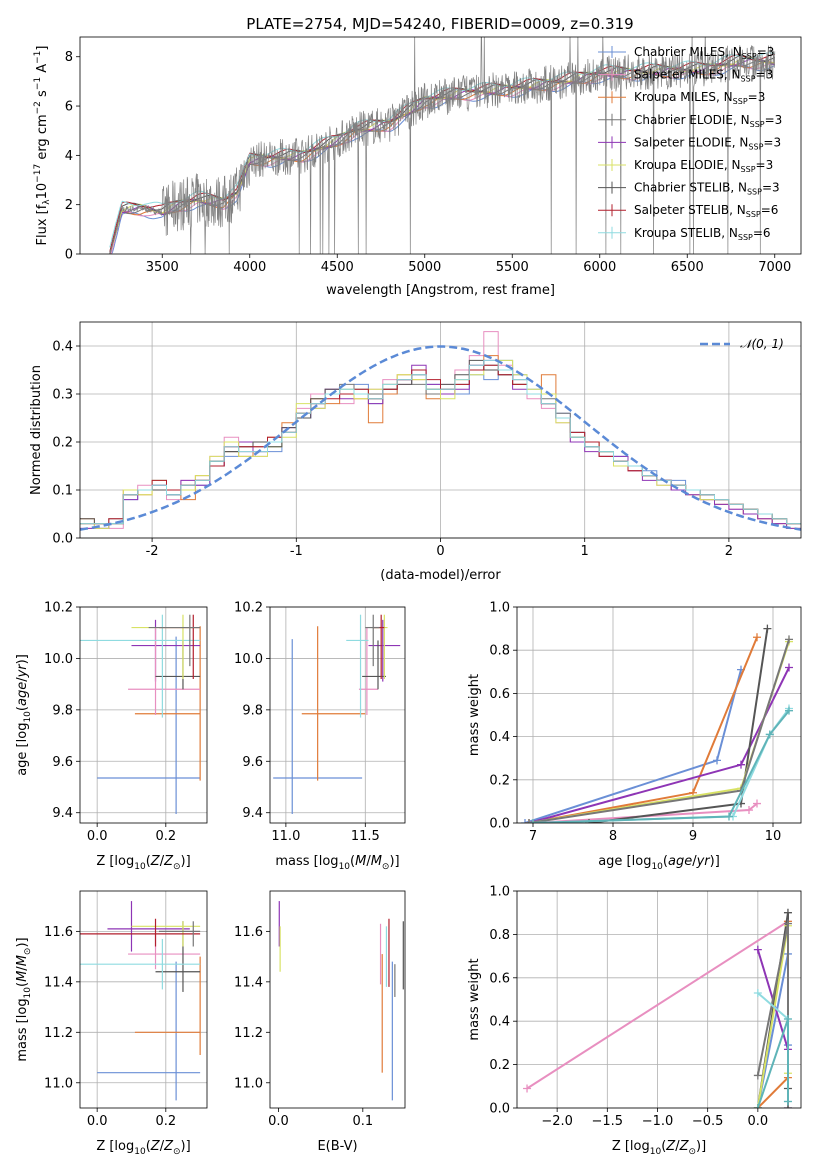 This screenshot has width=819, height=1170. What do you see at coordinates (24, 715) in the screenshot?
I see `y-axis-label: age [log10(age/yr)]` at bounding box center [24, 715].